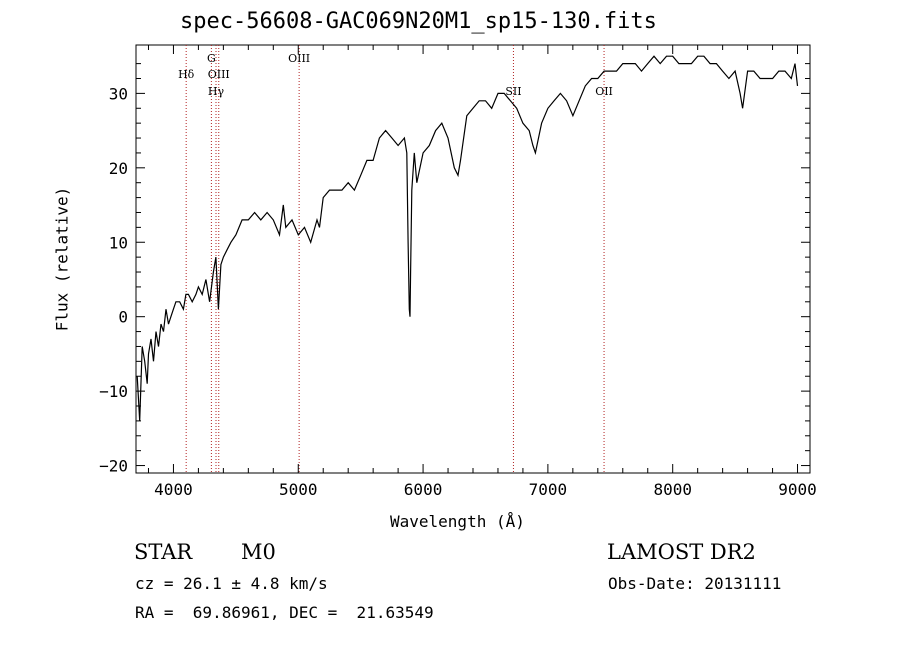 The height and width of the screenshot is (649, 900). I want to click on chart-title: spec-56608-GAC069N20M1_sp15-130.fits, so click(418, 21).